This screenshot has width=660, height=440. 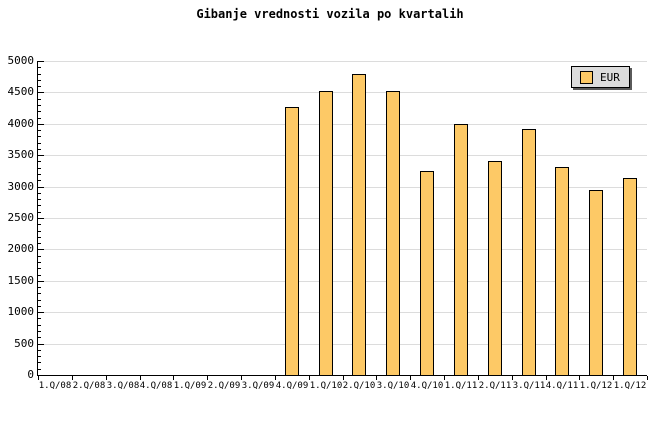 I want to click on x-axis, so click(x=342, y=375).